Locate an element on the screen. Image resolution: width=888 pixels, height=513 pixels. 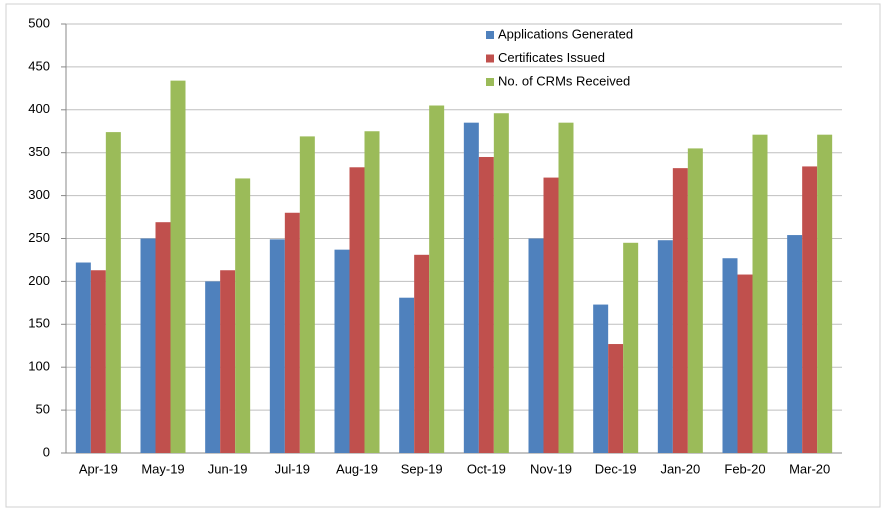
y-tick-label: 0 is located at coordinates (46, 451).